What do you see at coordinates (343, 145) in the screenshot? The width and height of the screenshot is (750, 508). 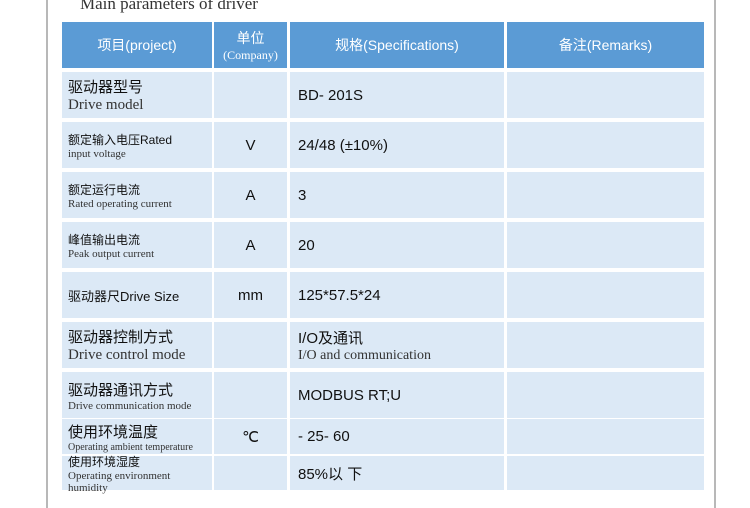 I see `spec-value: 24/48 (±10%)` at bounding box center [343, 145].